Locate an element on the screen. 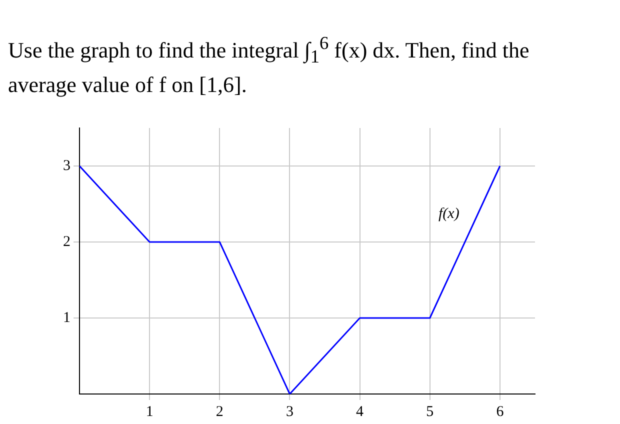 The height and width of the screenshot is (424, 620). x-tick-label: 3 is located at coordinates (290, 412).